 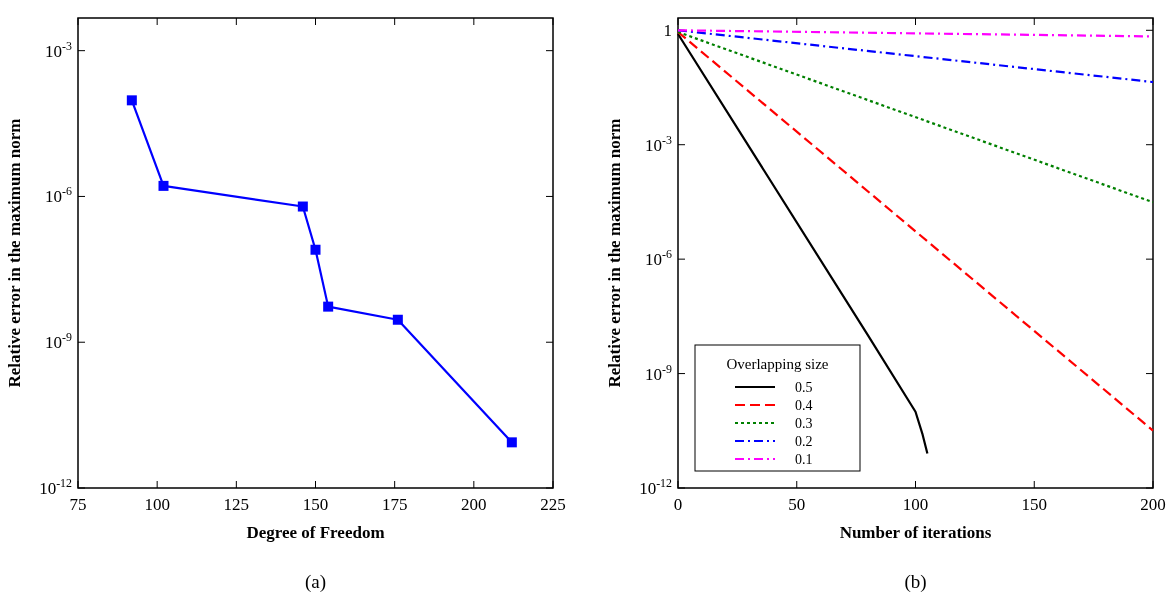 I want to click on x-tick-label: 225, so click(x=553, y=504).